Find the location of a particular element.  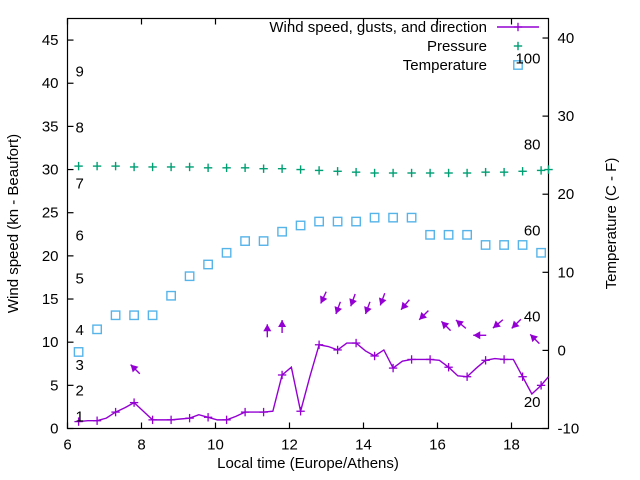

series-wind-speed-gusts-and-direction is located at coordinates (312, 382).